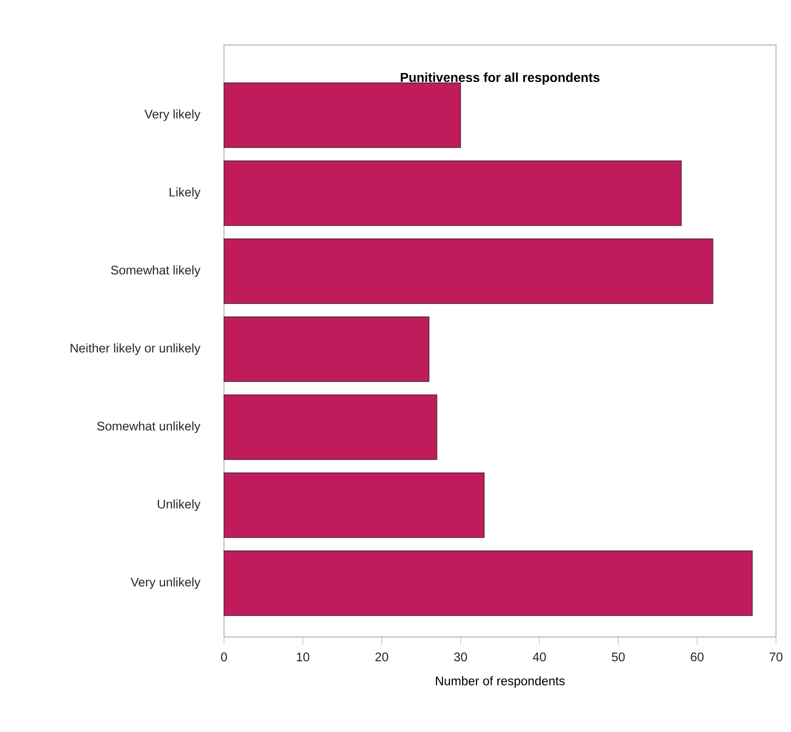  What do you see at coordinates (618, 657) in the screenshot?
I see `x-tick-label: 50` at bounding box center [618, 657].